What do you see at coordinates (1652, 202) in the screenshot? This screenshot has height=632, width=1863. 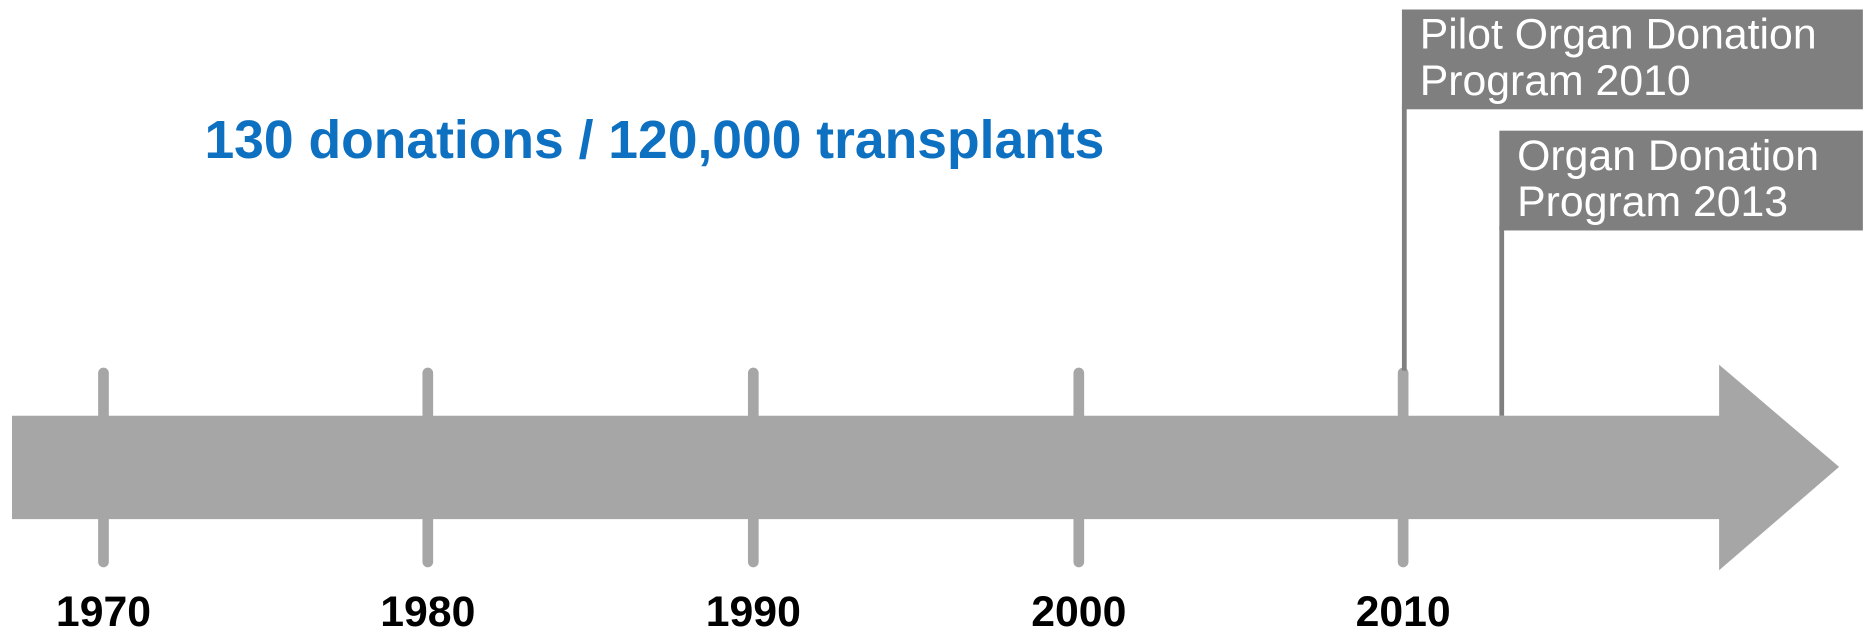 I see `event-text: Program 2013` at bounding box center [1652, 202].